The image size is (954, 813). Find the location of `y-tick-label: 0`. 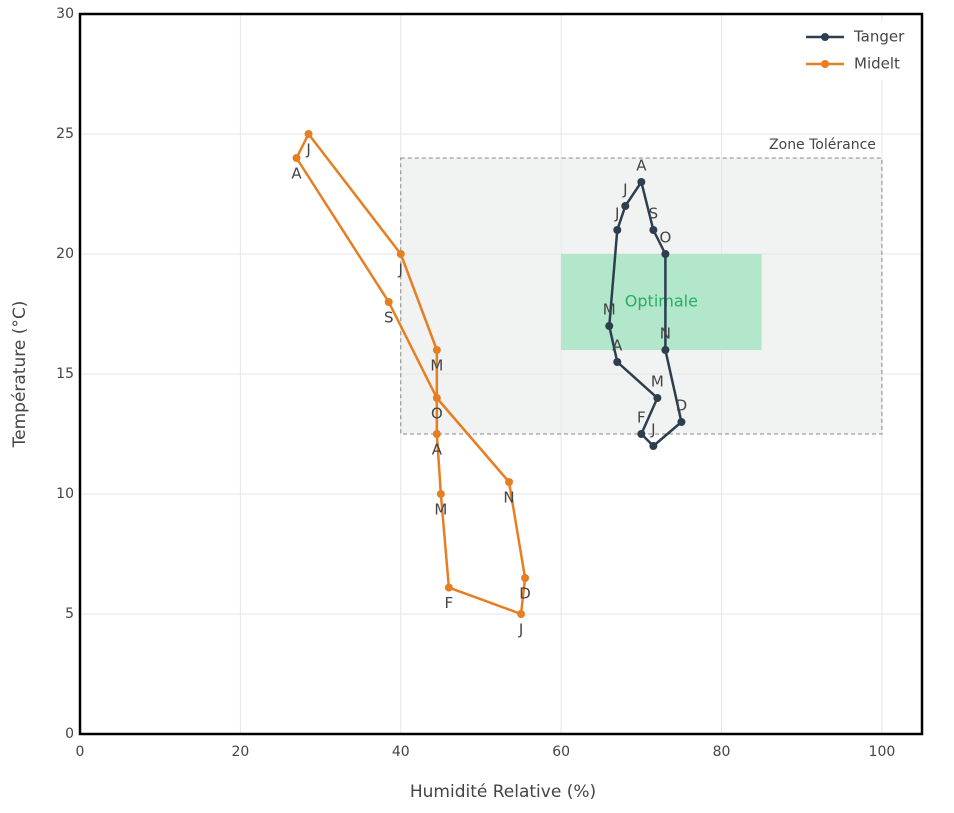

y-tick-label: 0 is located at coordinates (69, 734).